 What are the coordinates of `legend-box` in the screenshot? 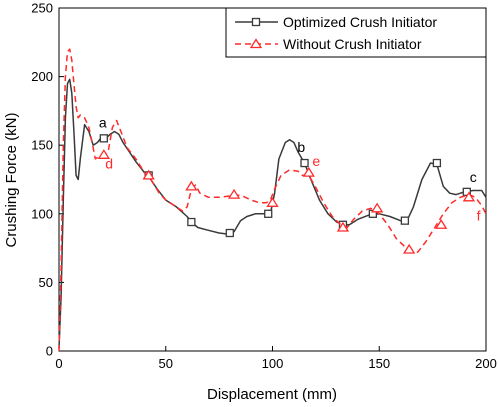 It's located at (356, 32).